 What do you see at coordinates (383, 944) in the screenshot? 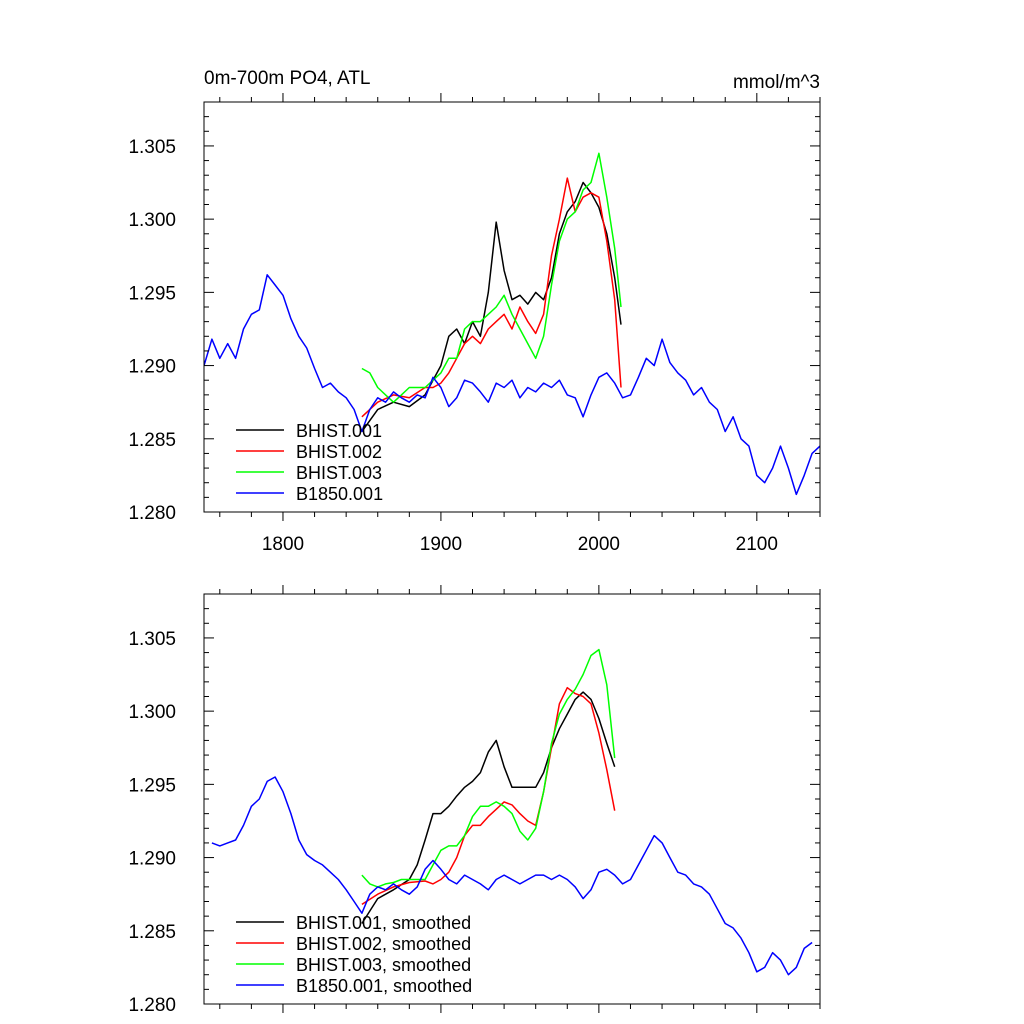
I see `legend-label: BHIST.002, smoothed` at bounding box center [383, 944].